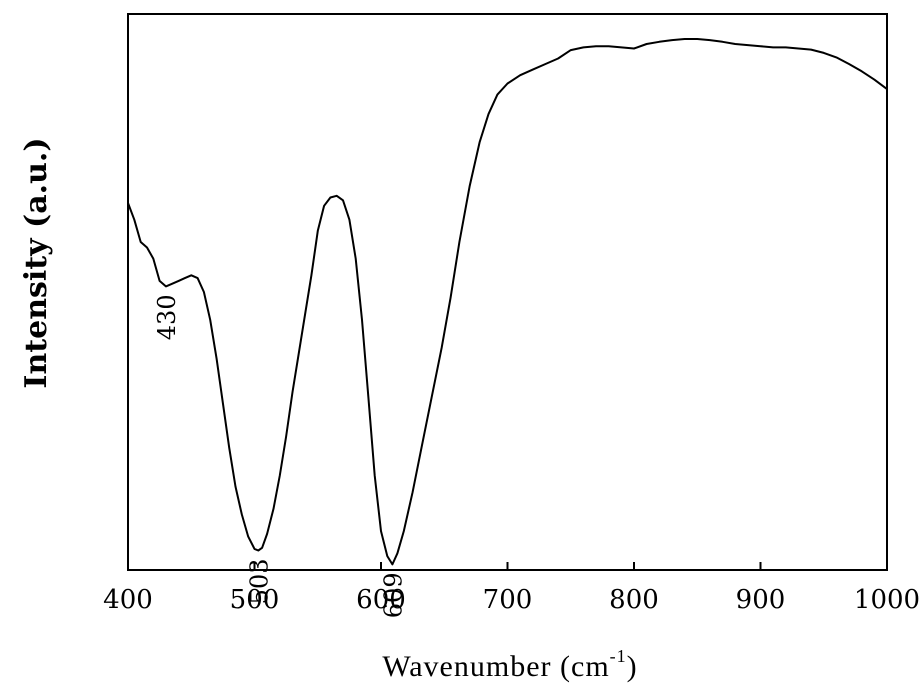  I want to click on x-tick-label: 1000, so click(887, 600).